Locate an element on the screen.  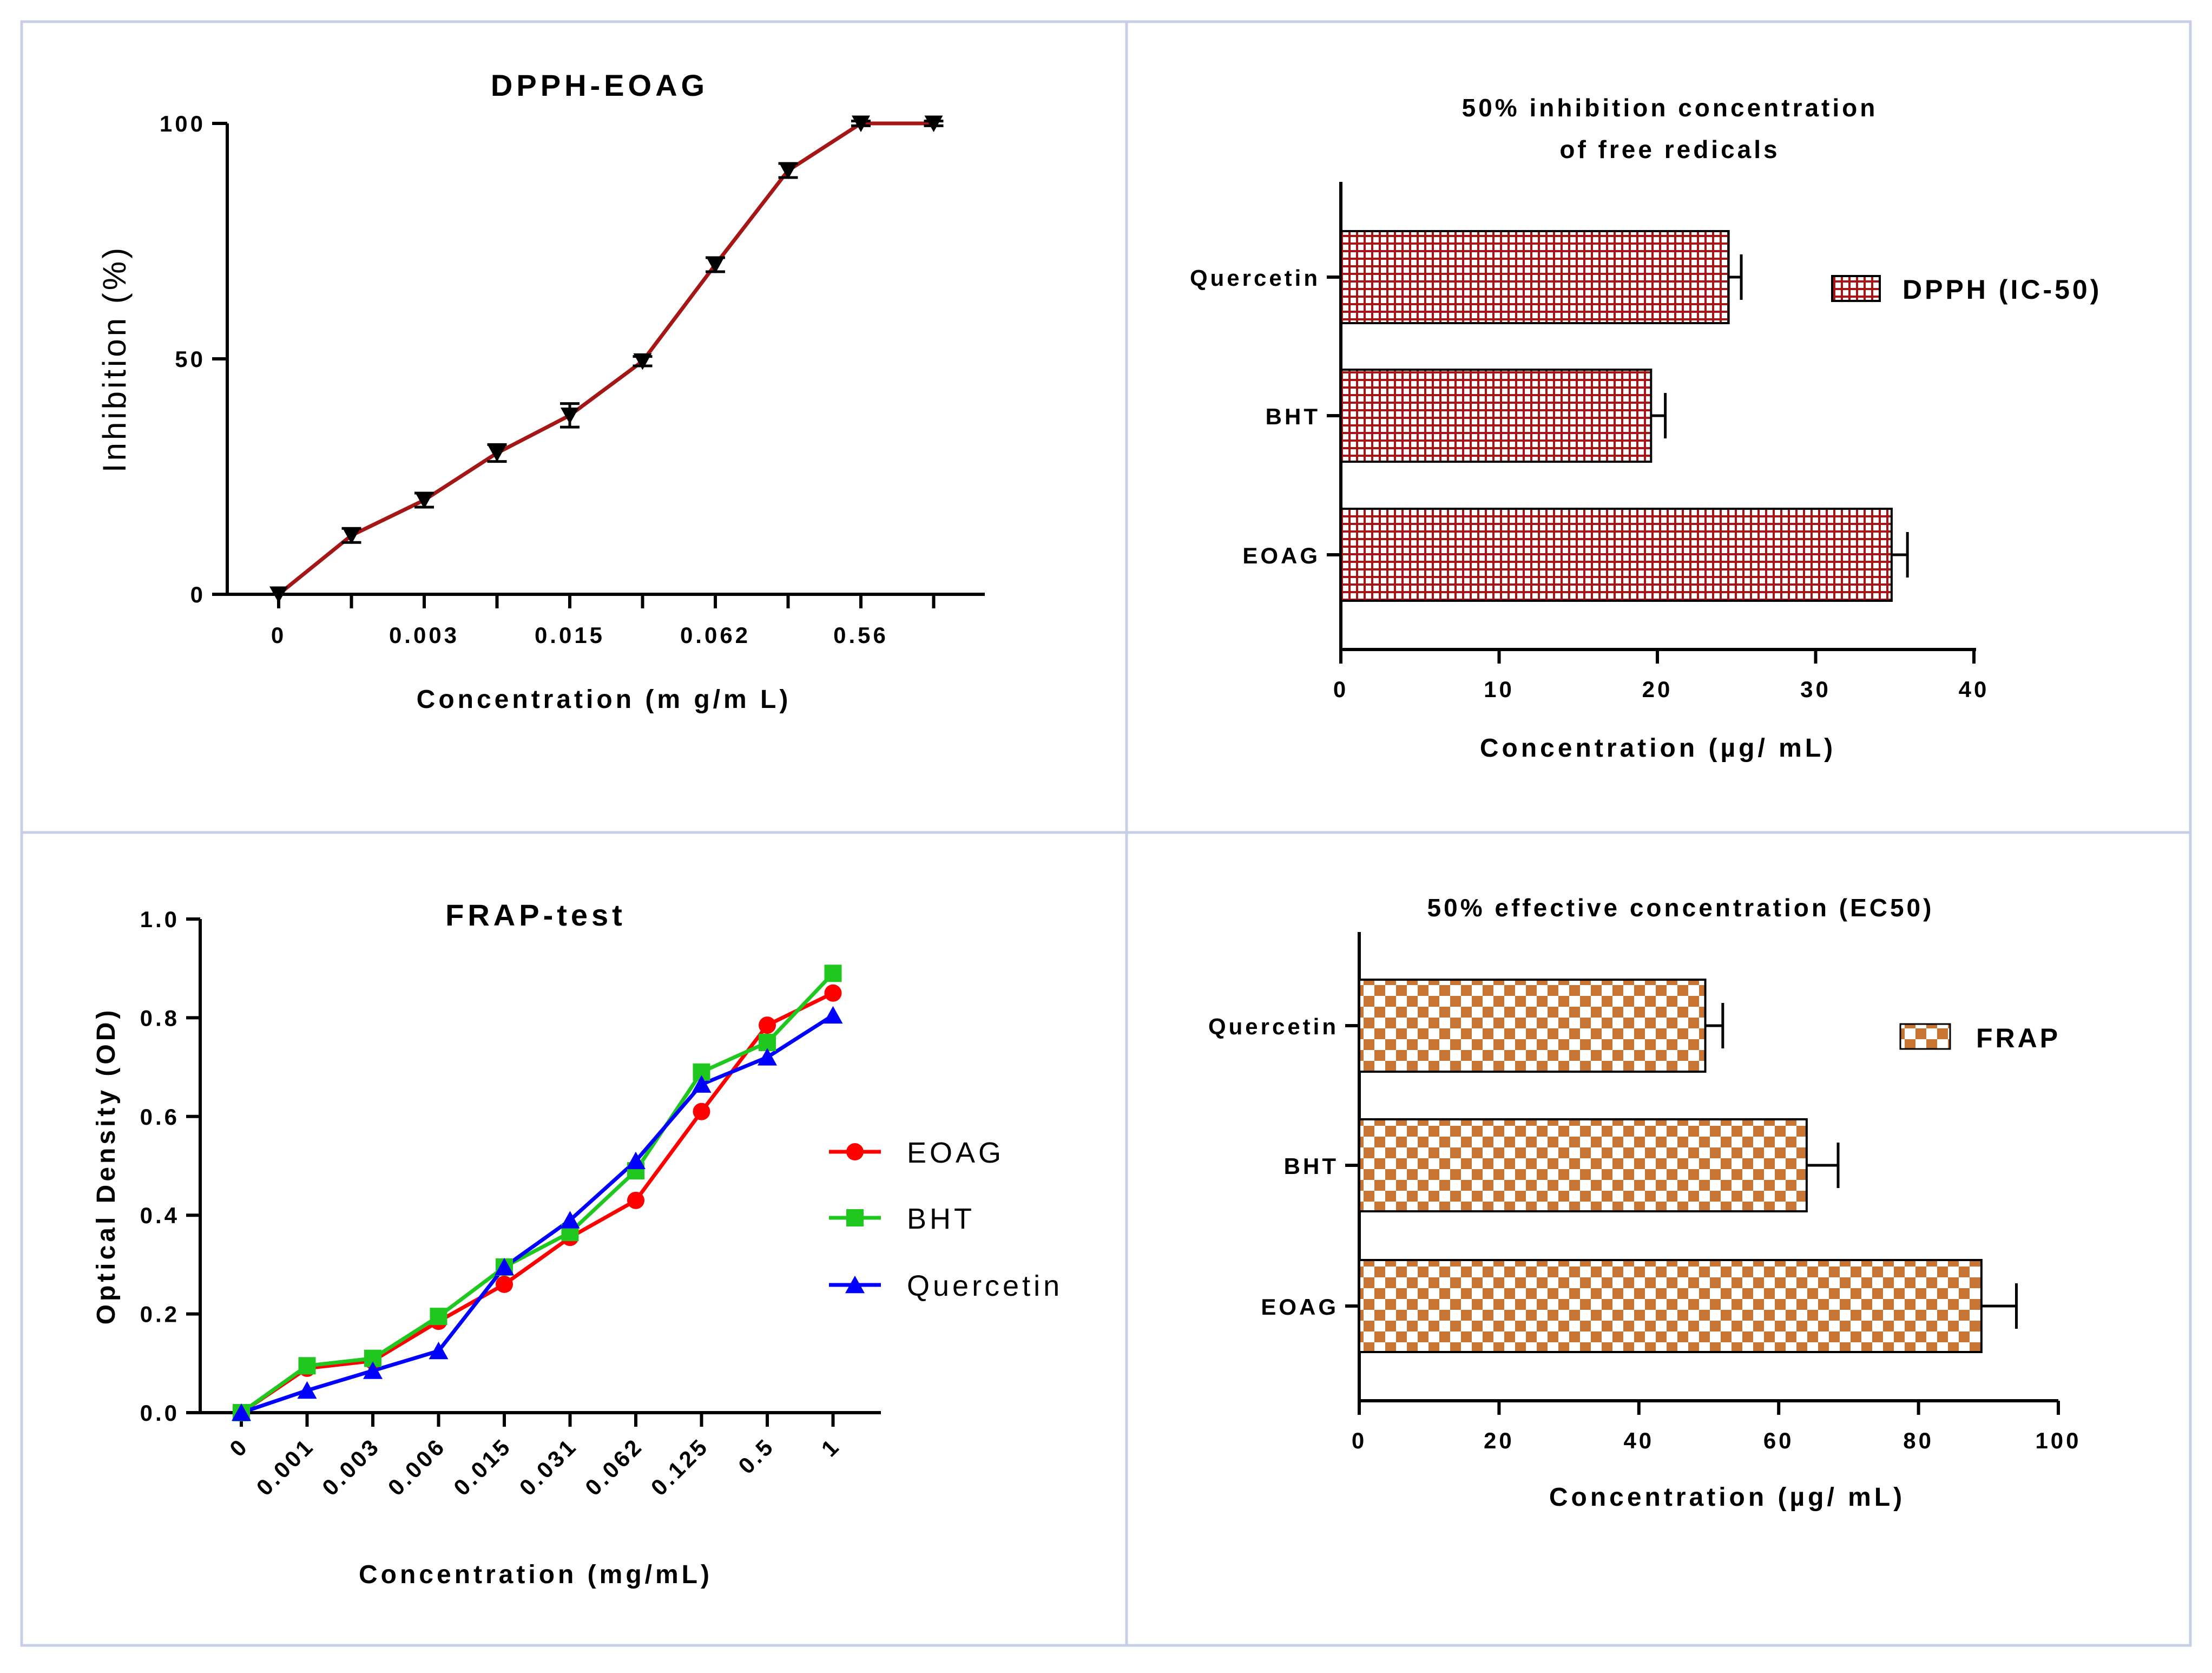
chart3-x-label: Concentration (mg/mL) is located at coordinates (536, 1574).